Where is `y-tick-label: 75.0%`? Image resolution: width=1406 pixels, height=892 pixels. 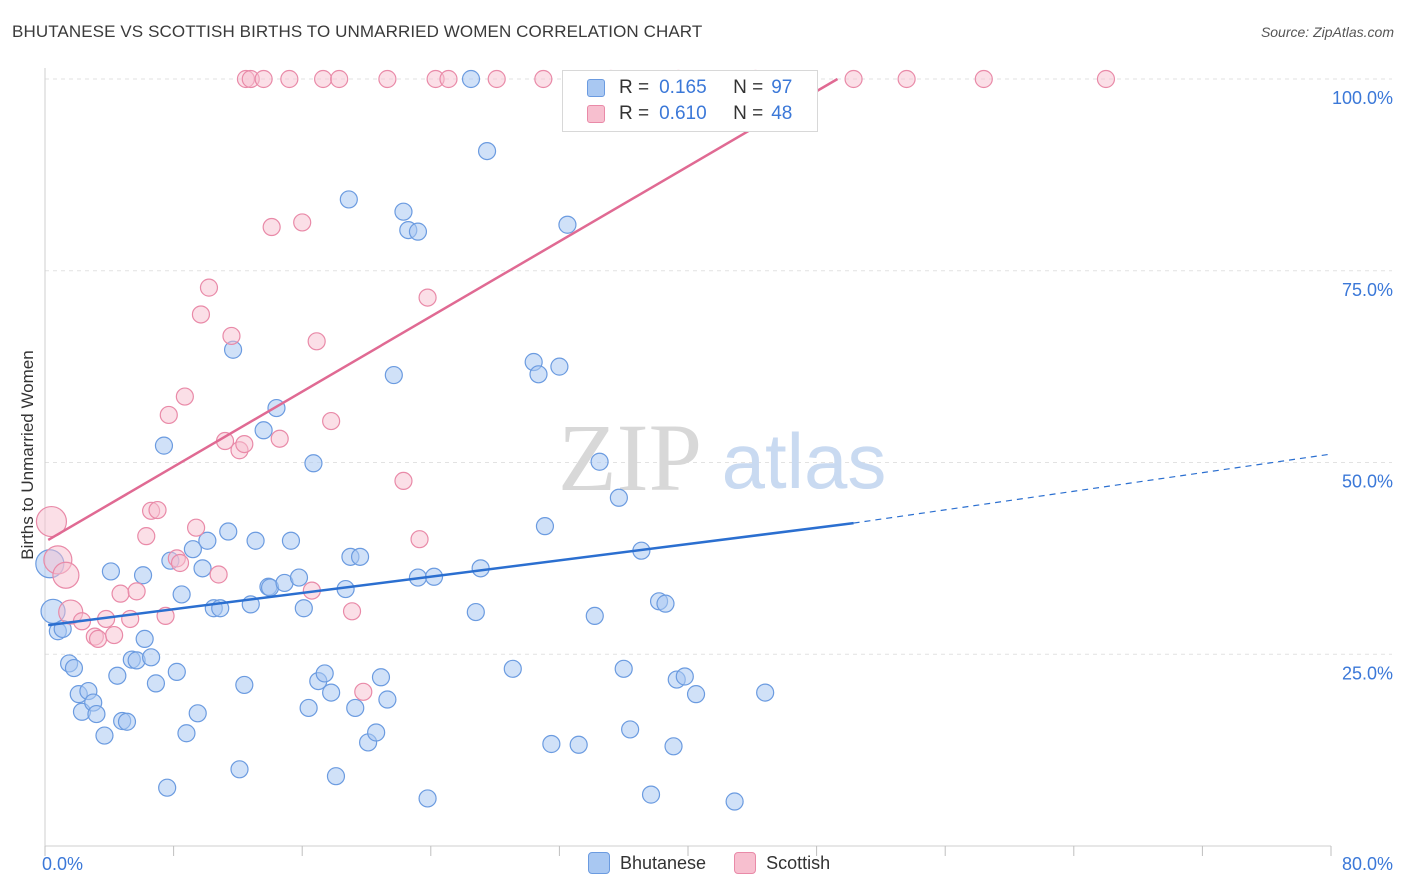
y-tick-label: 75.0% is located at coordinates (1367, 290).